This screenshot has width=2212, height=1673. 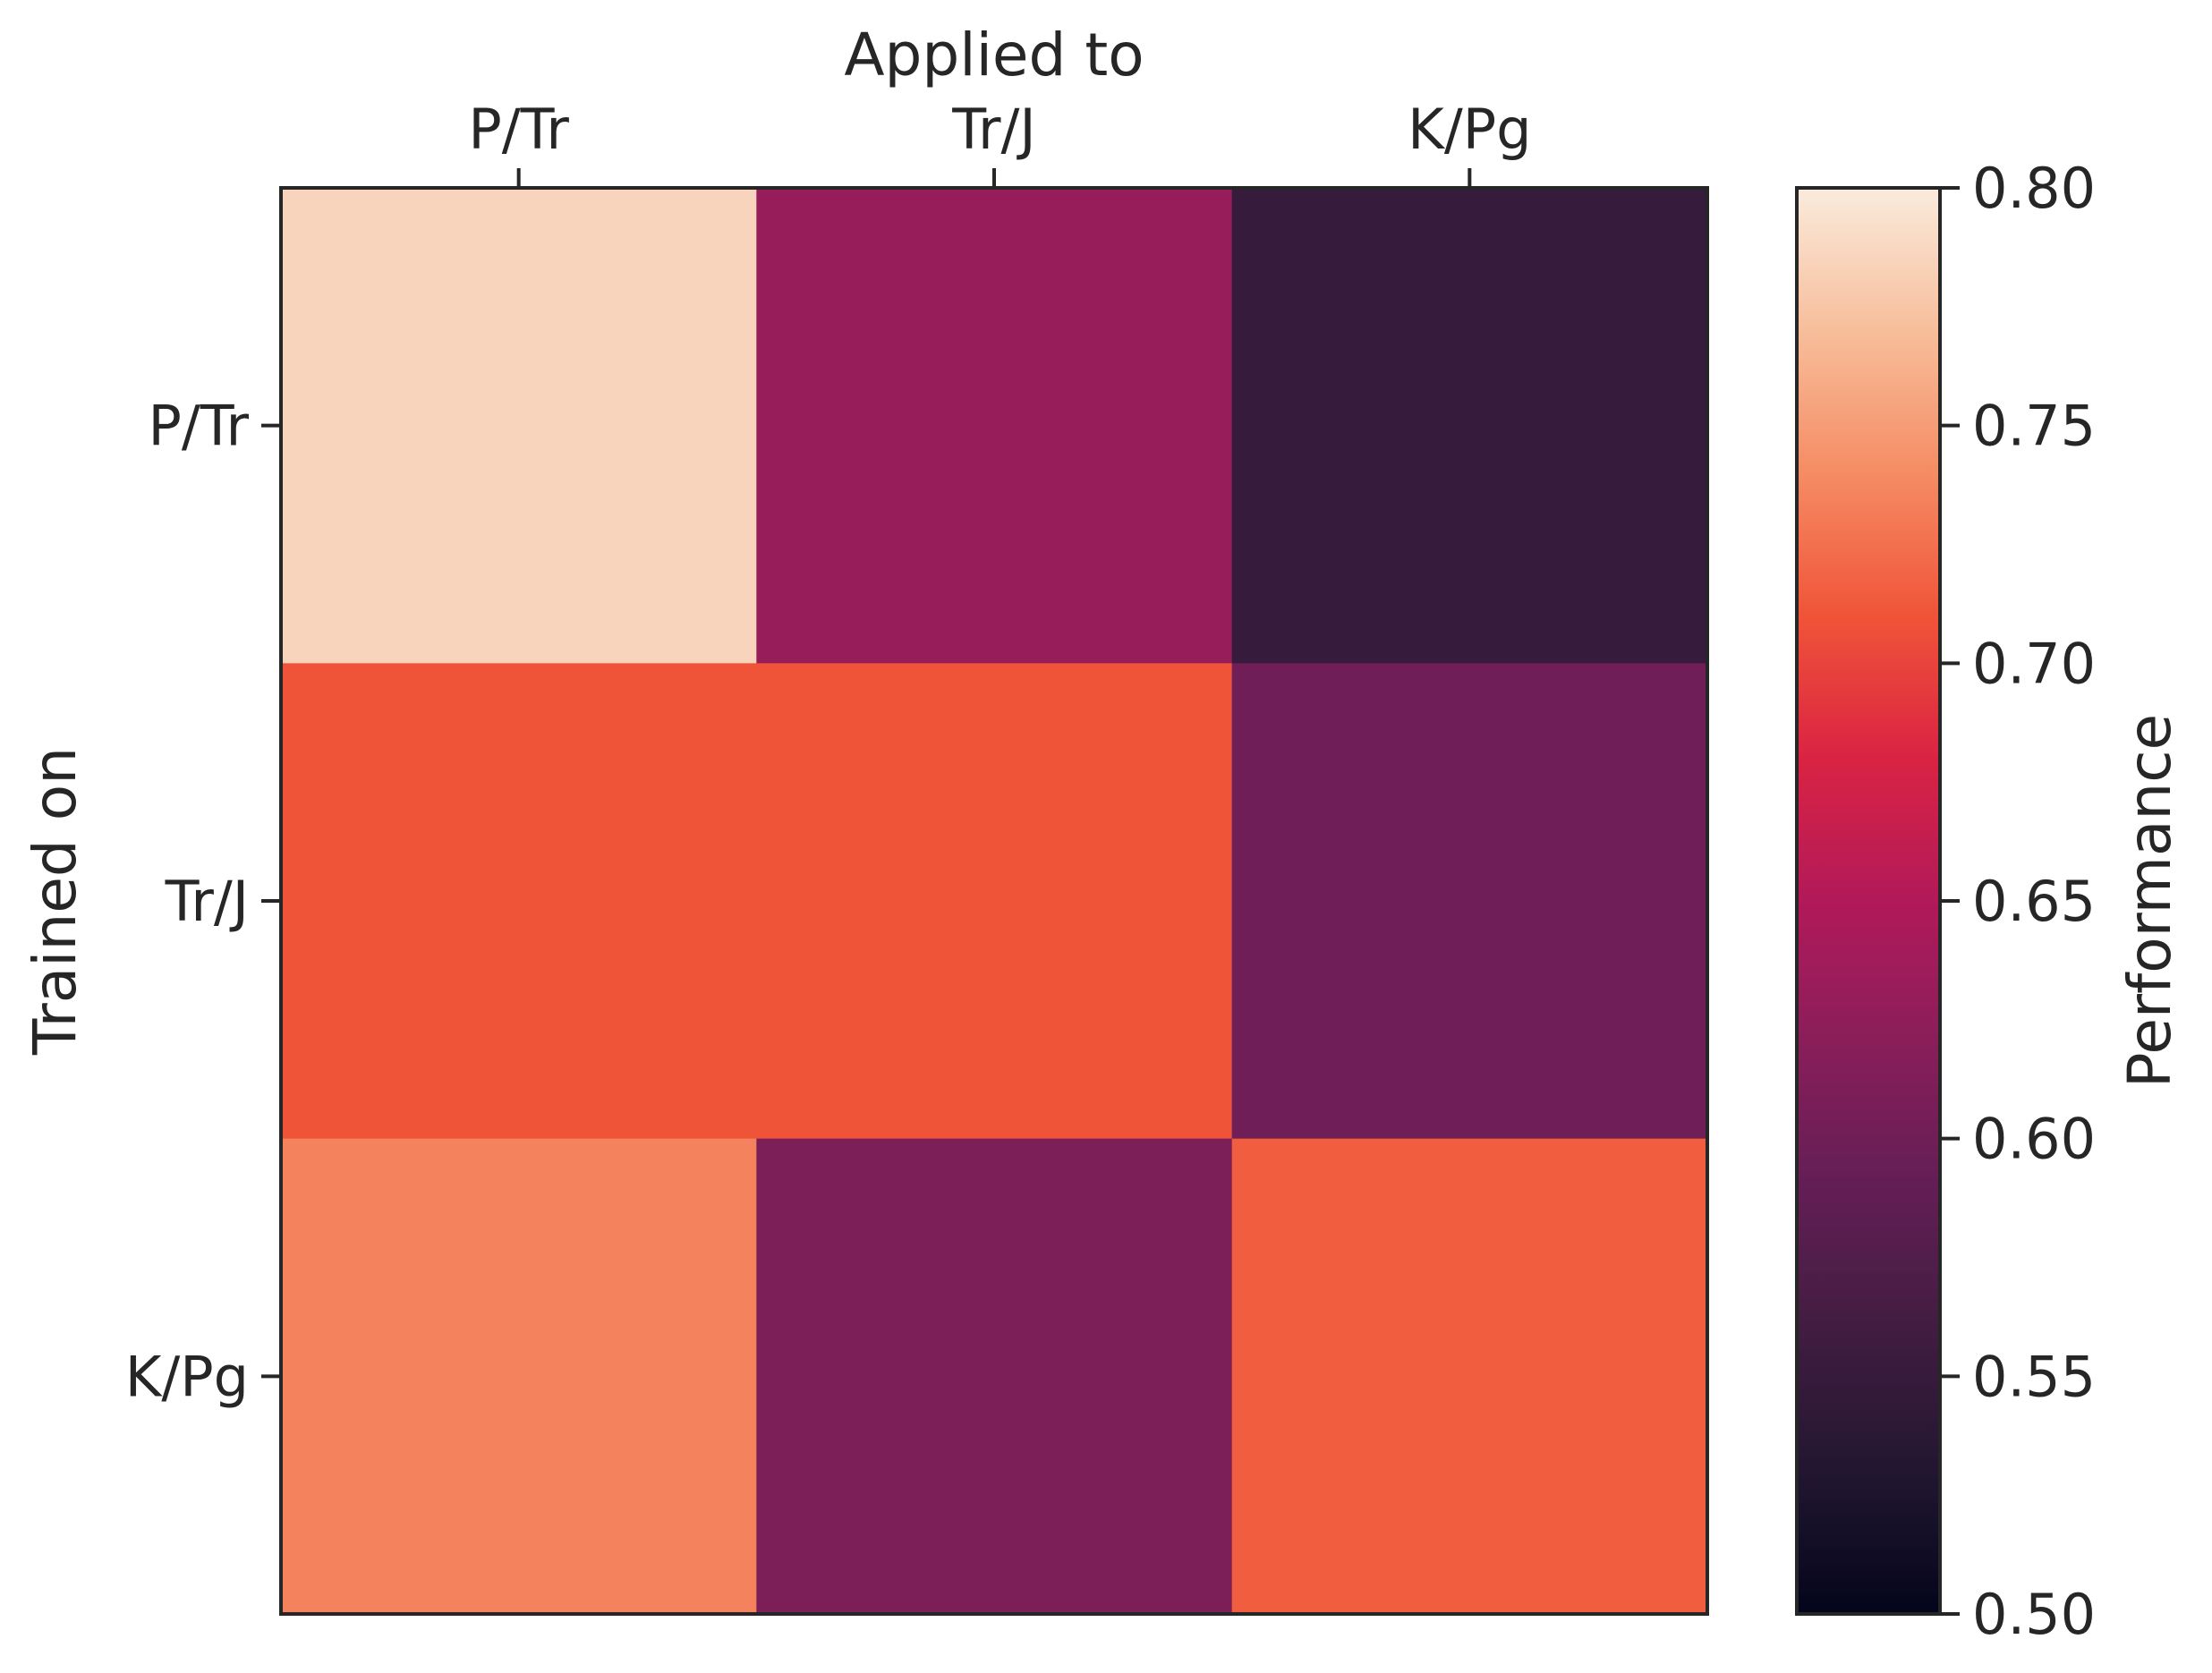 What do you see at coordinates (2034, 1139) in the screenshot?
I see `colorbar-tick-label: 0.60` at bounding box center [2034, 1139].